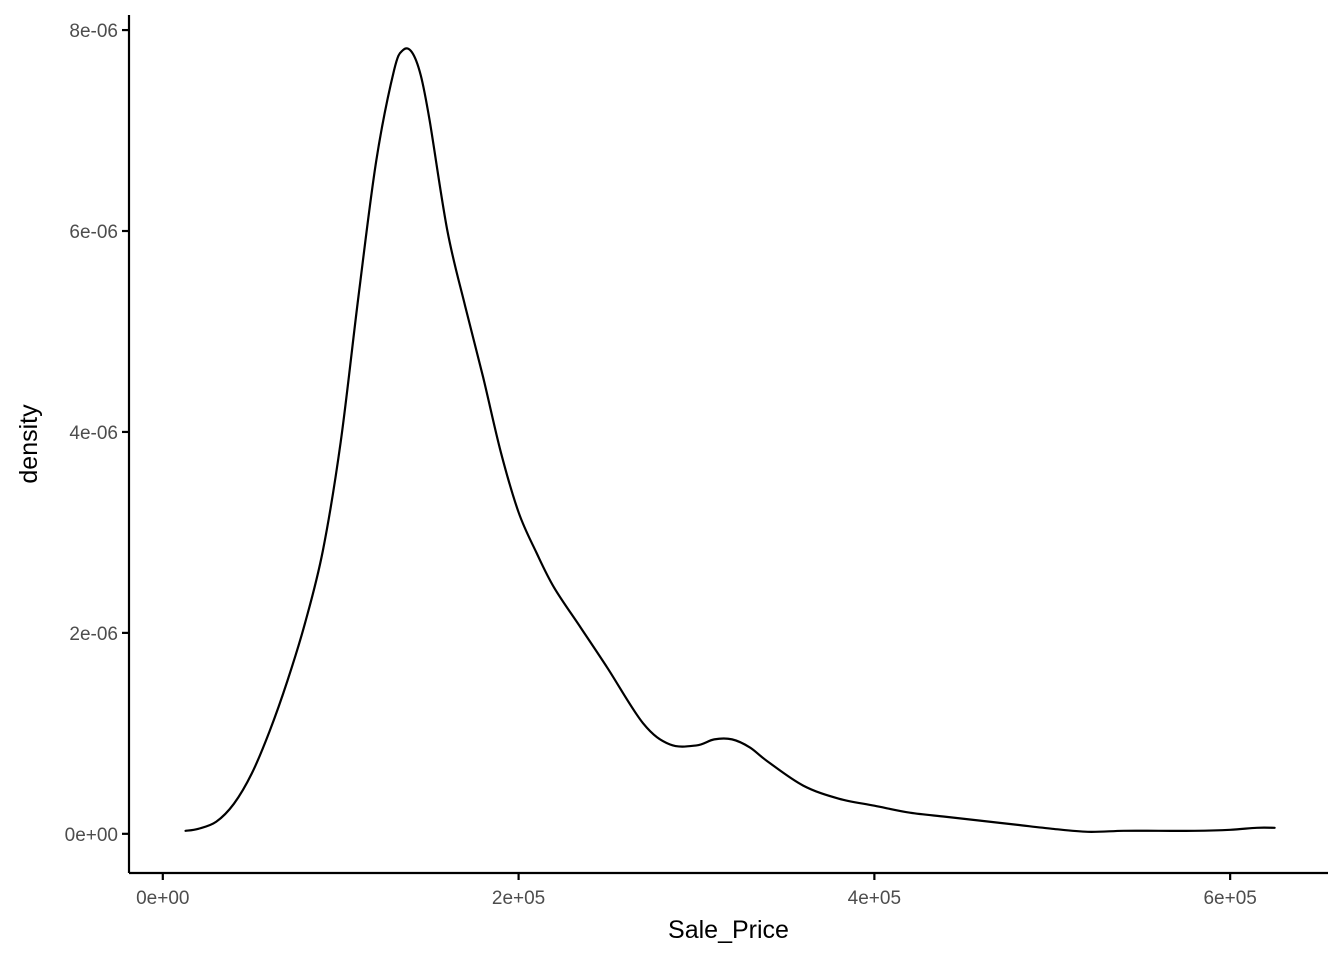  I want to click on y-tick-label: 6e-06, so click(93, 232).